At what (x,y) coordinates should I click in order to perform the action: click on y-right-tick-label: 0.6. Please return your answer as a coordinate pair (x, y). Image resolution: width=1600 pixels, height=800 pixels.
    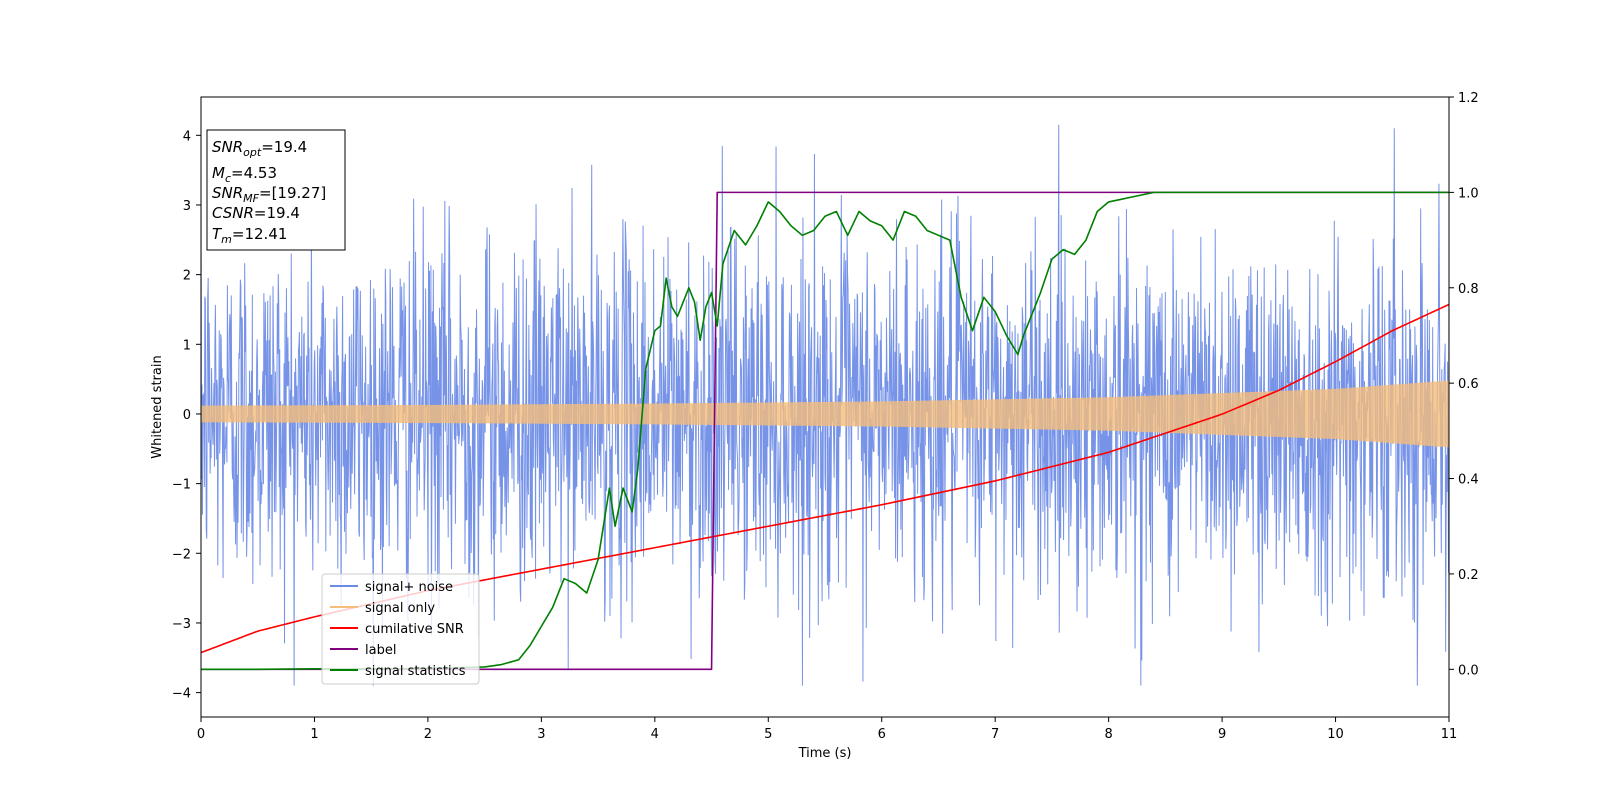
    Looking at the image, I should click on (1468, 384).